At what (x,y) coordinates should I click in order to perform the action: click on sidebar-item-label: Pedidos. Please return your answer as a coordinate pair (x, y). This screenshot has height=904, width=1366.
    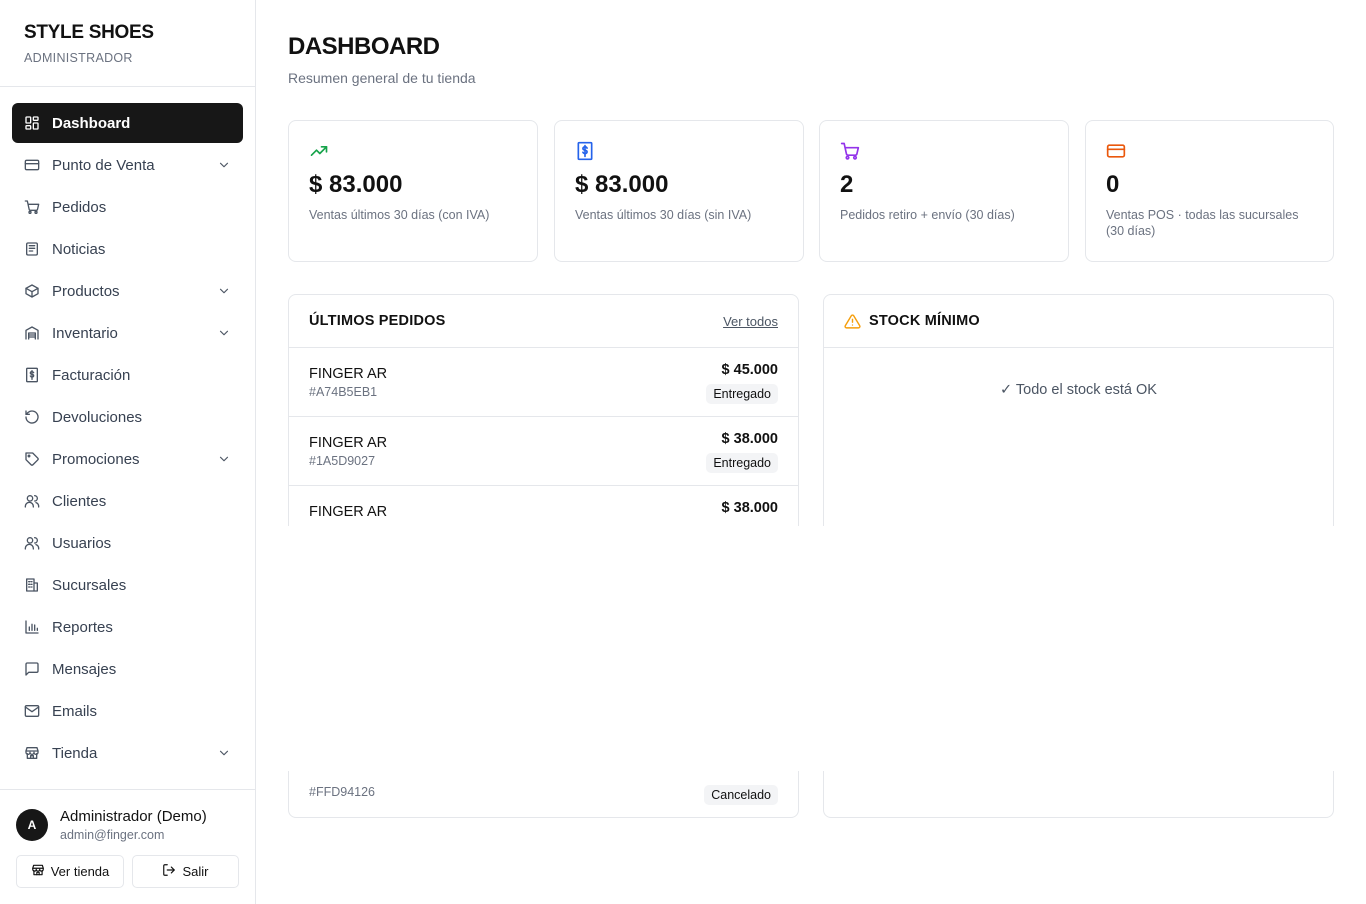
    Looking at the image, I should click on (79, 207).